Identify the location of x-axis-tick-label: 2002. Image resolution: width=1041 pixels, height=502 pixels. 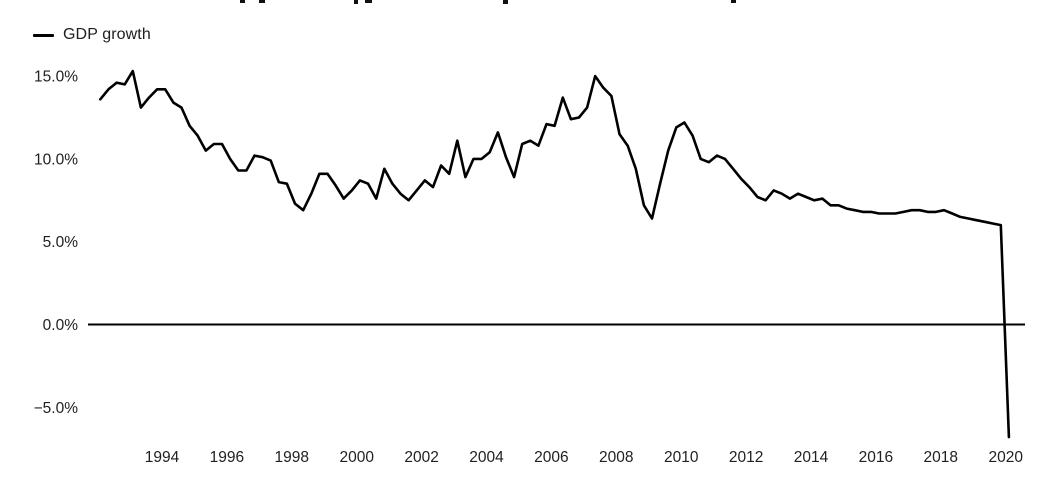
(421, 457).